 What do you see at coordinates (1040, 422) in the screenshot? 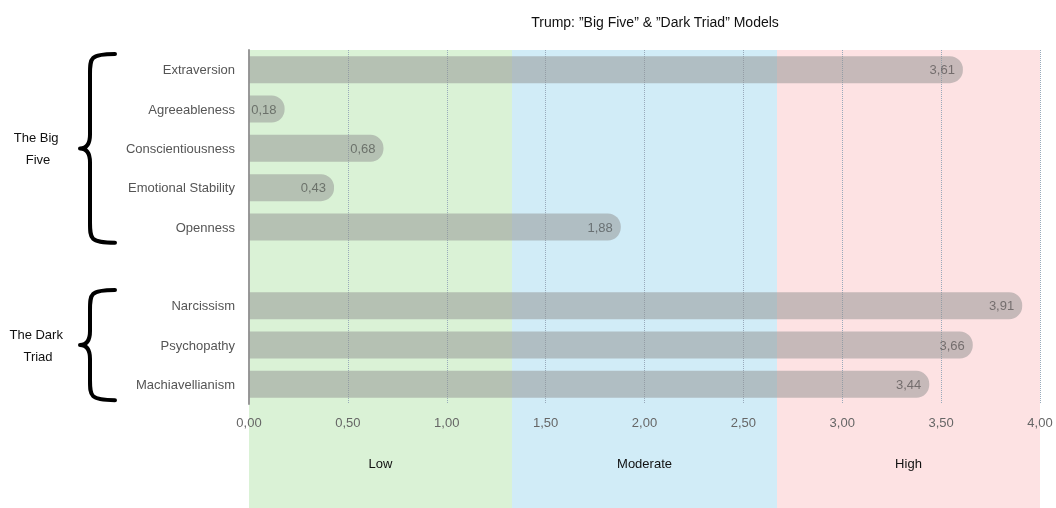
I see `x-tick-label: 4,00` at bounding box center [1040, 422].